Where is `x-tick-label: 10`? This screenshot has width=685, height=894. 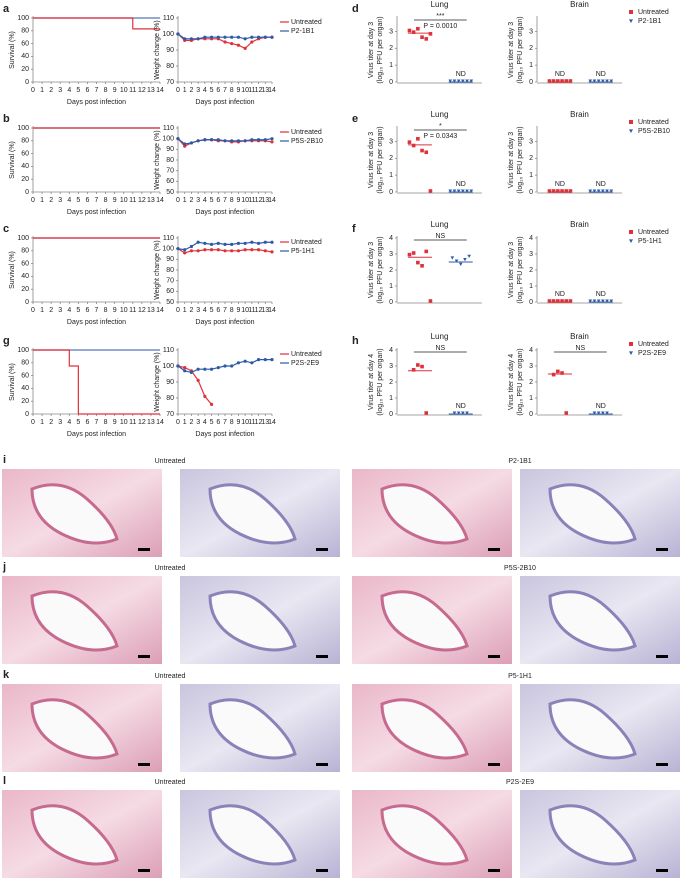 x-tick-label: 10 is located at coordinates (245, 310).